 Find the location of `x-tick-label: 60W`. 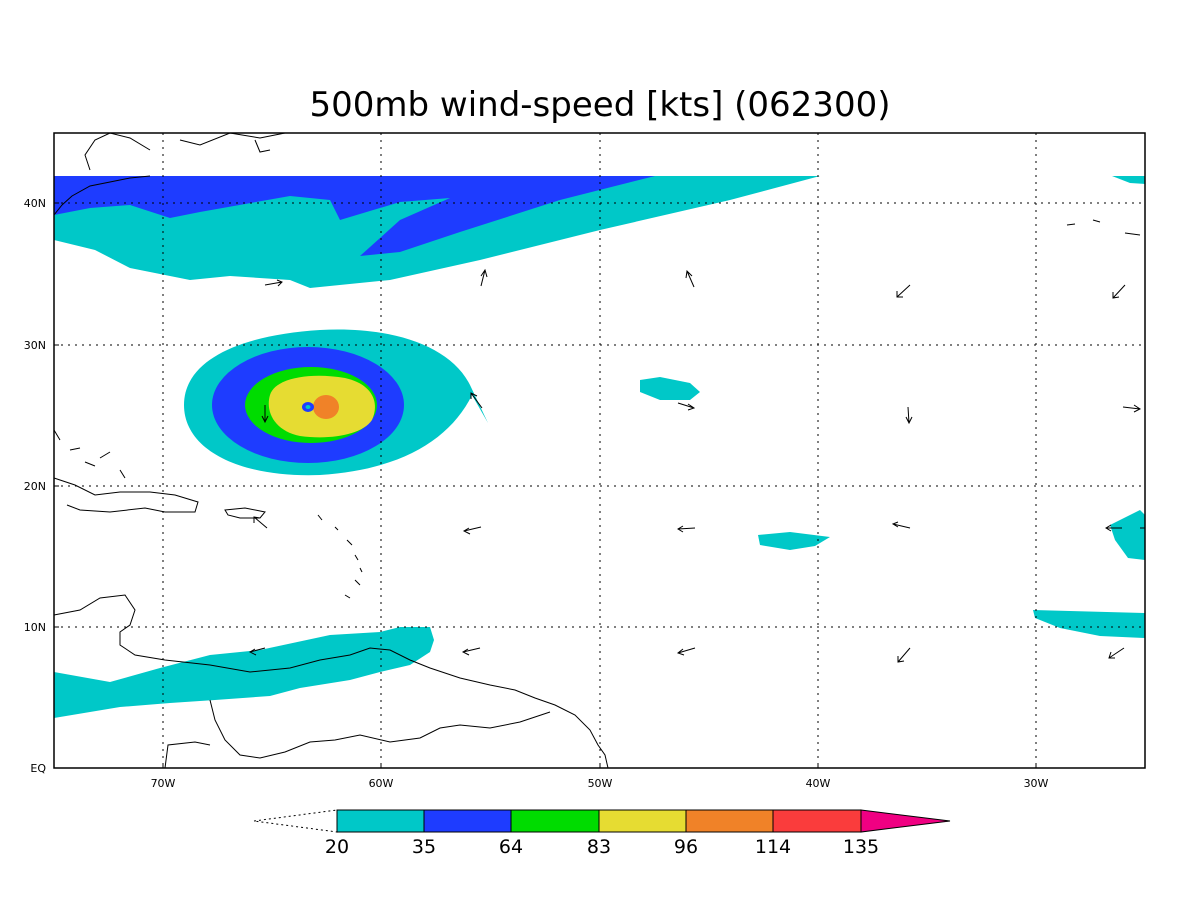

x-tick-label: 60W is located at coordinates (381, 783).